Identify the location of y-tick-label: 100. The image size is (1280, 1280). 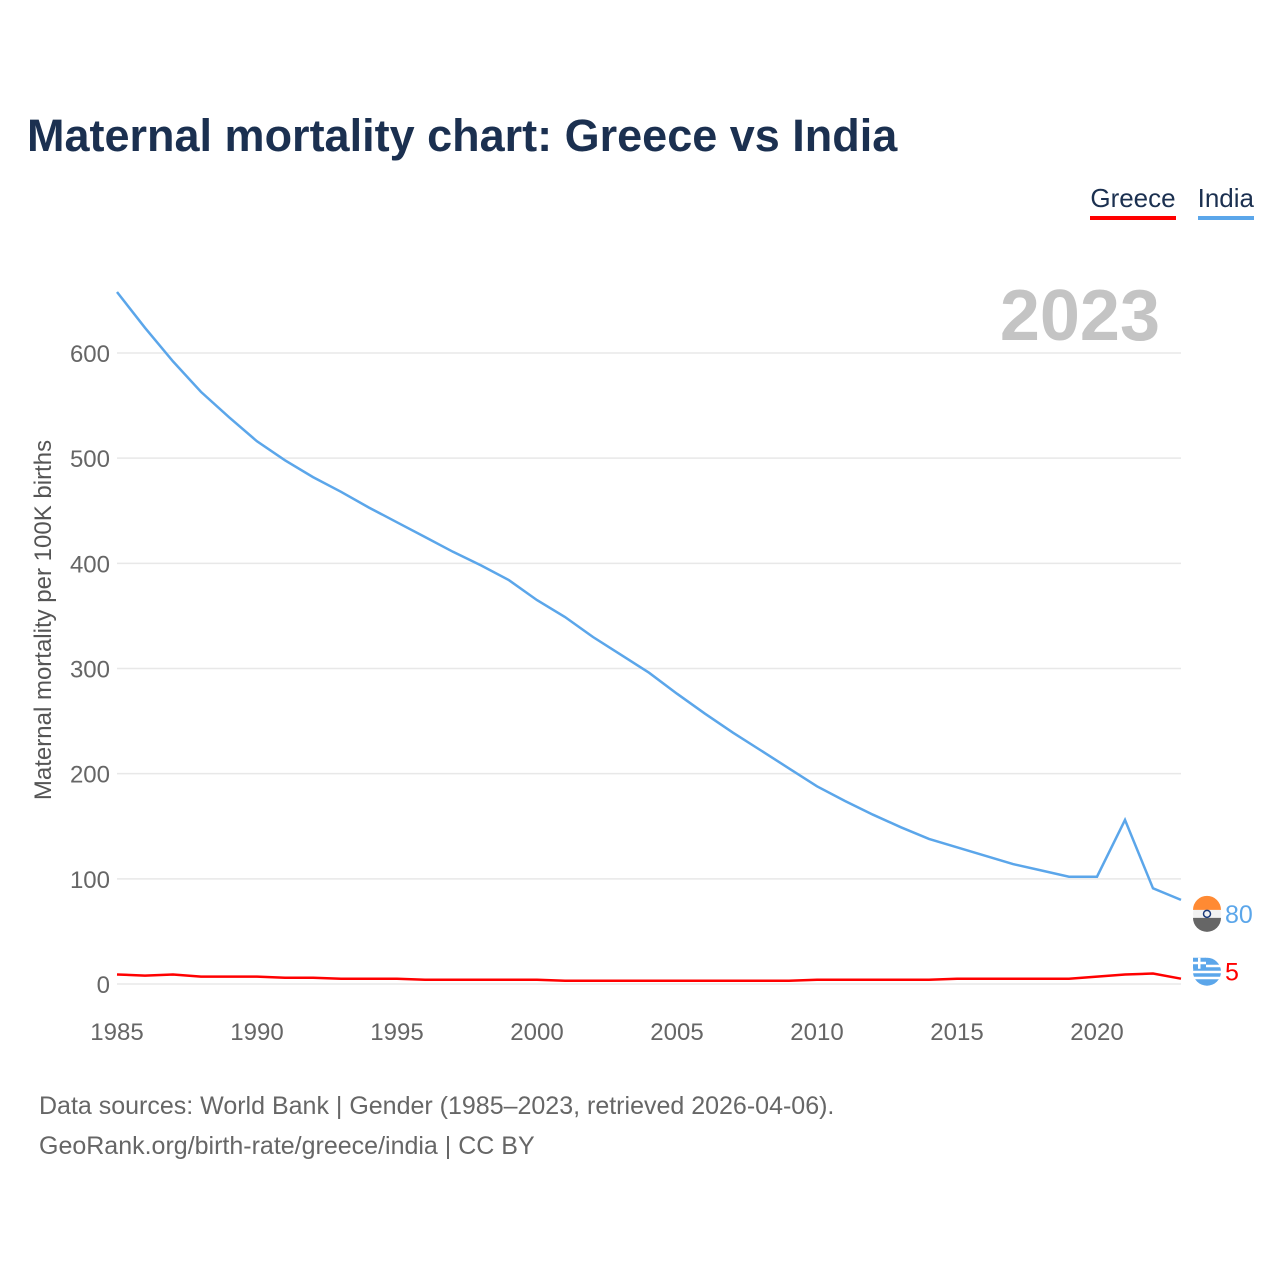
(90, 880).